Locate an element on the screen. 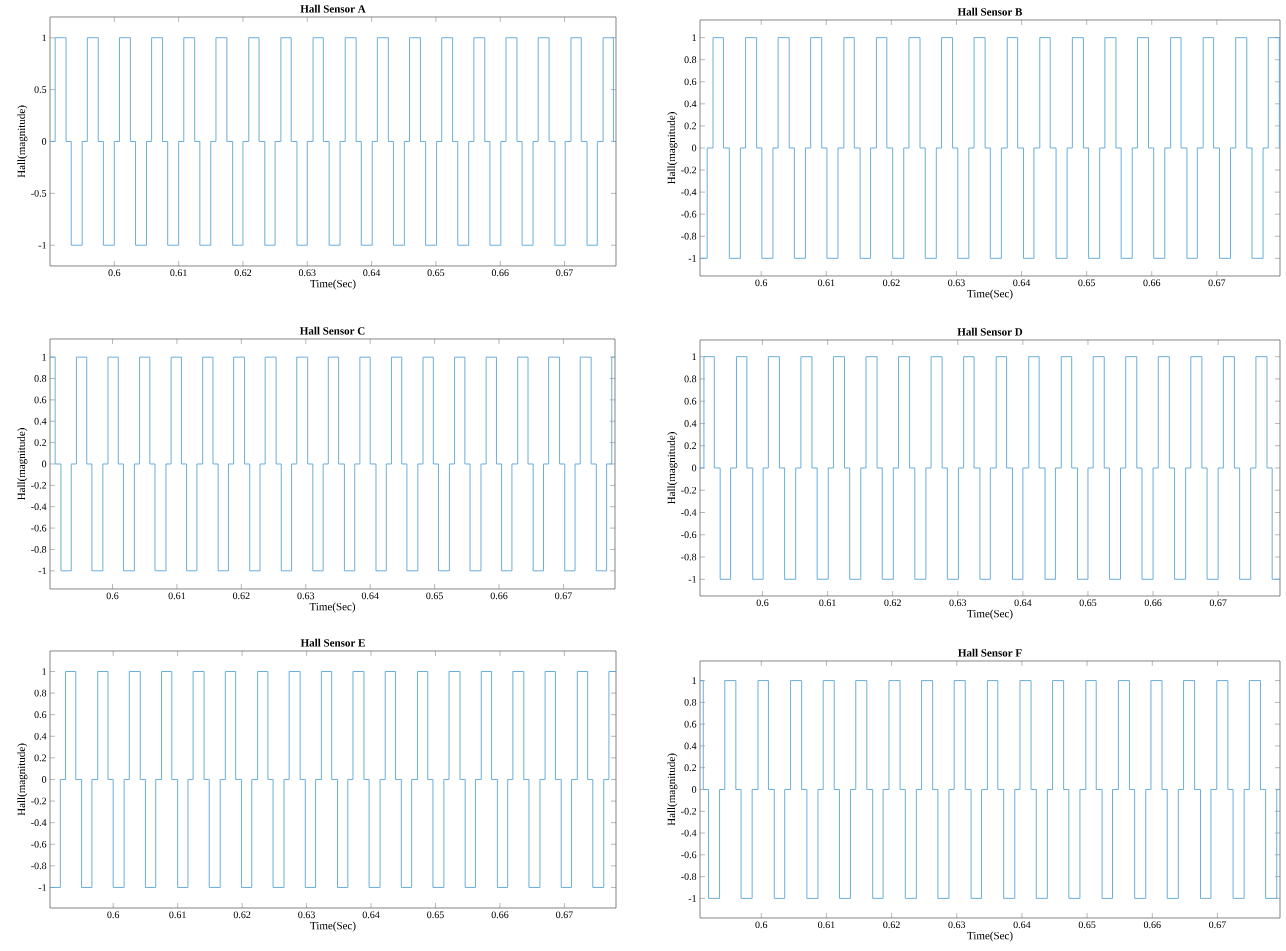 The width and height of the screenshot is (1286, 951). chart-title: Hall Sensor F is located at coordinates (990, 652).